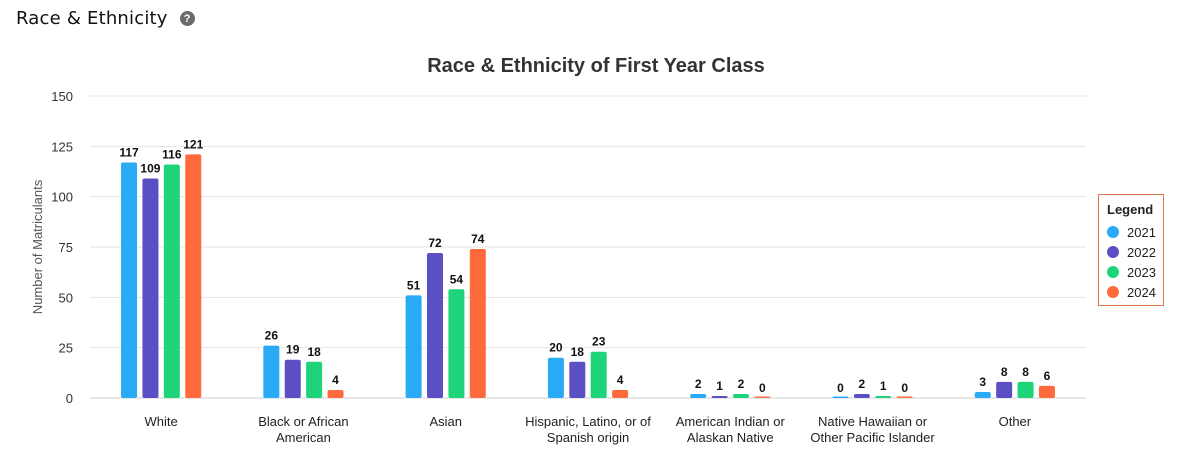 The width and height of the screenshot is (1200, 457). I want to click on data-label: 74, so click(478, 239).